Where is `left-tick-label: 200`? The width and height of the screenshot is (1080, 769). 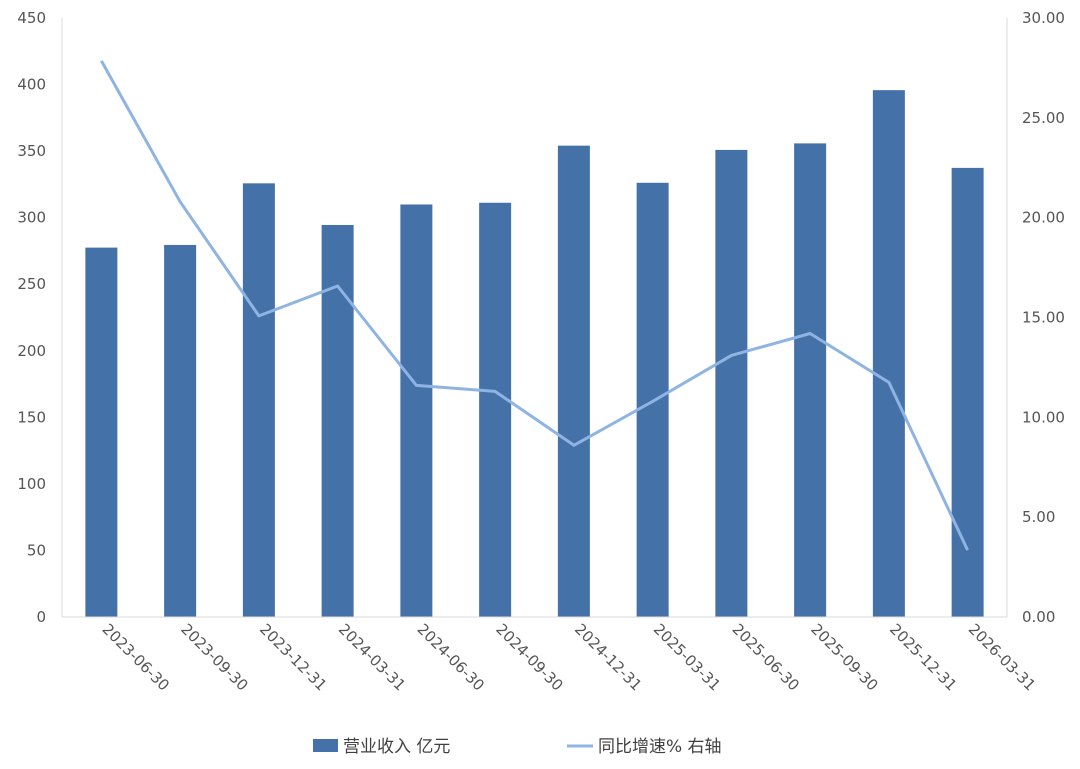 left-tick-label: 200 is located at coordinates (31, 351).